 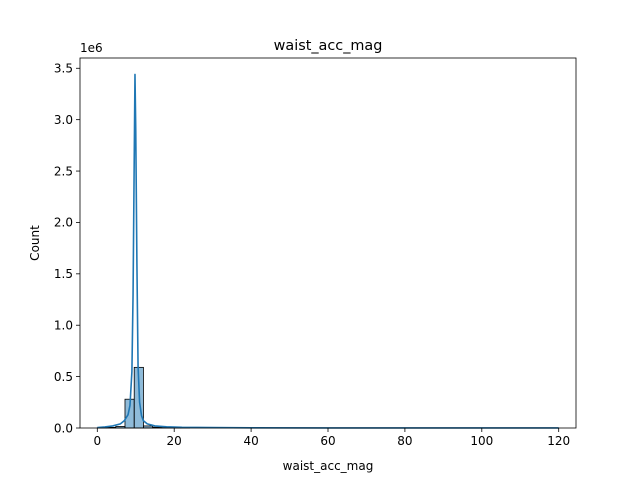 What do you see at coordinates (63, 377) in the screenshot?
I see `y-tick-label: 0.5` at bounding box center [63, 377].